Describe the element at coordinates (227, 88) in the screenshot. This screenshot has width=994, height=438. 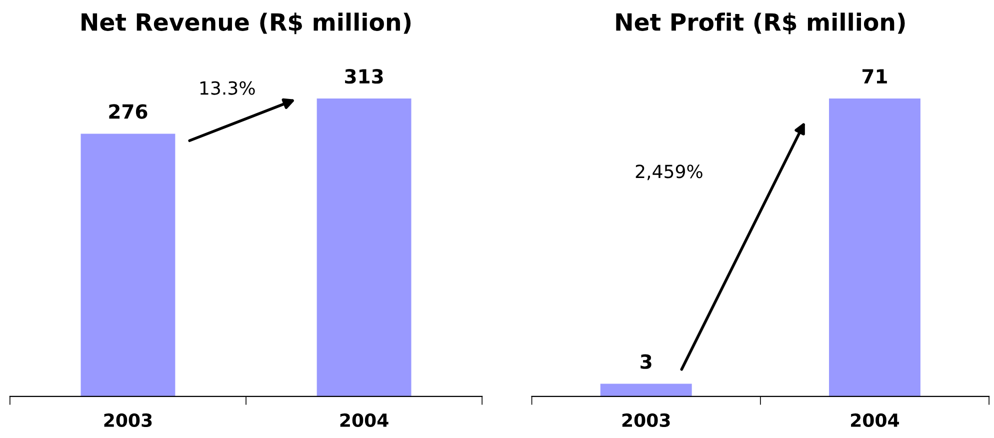
I see `text: 13.3%` at that location.